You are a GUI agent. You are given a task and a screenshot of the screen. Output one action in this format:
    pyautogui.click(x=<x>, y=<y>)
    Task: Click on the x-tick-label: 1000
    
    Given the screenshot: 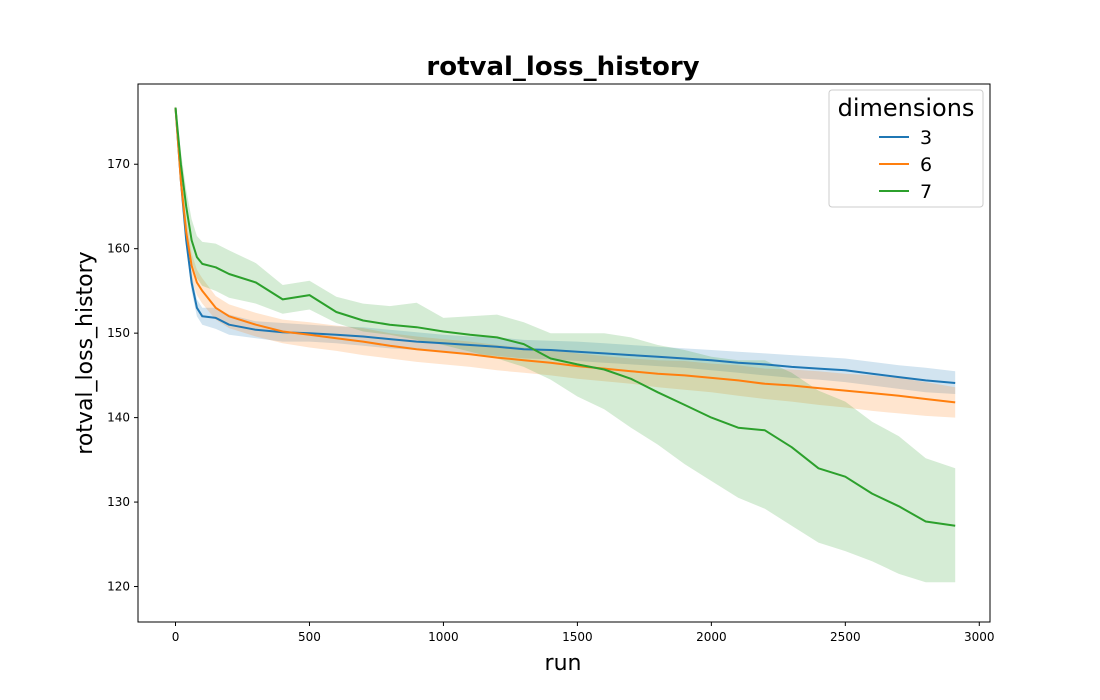 What is the action you would take?
    pyautogui.click(x=443, y=637)
    